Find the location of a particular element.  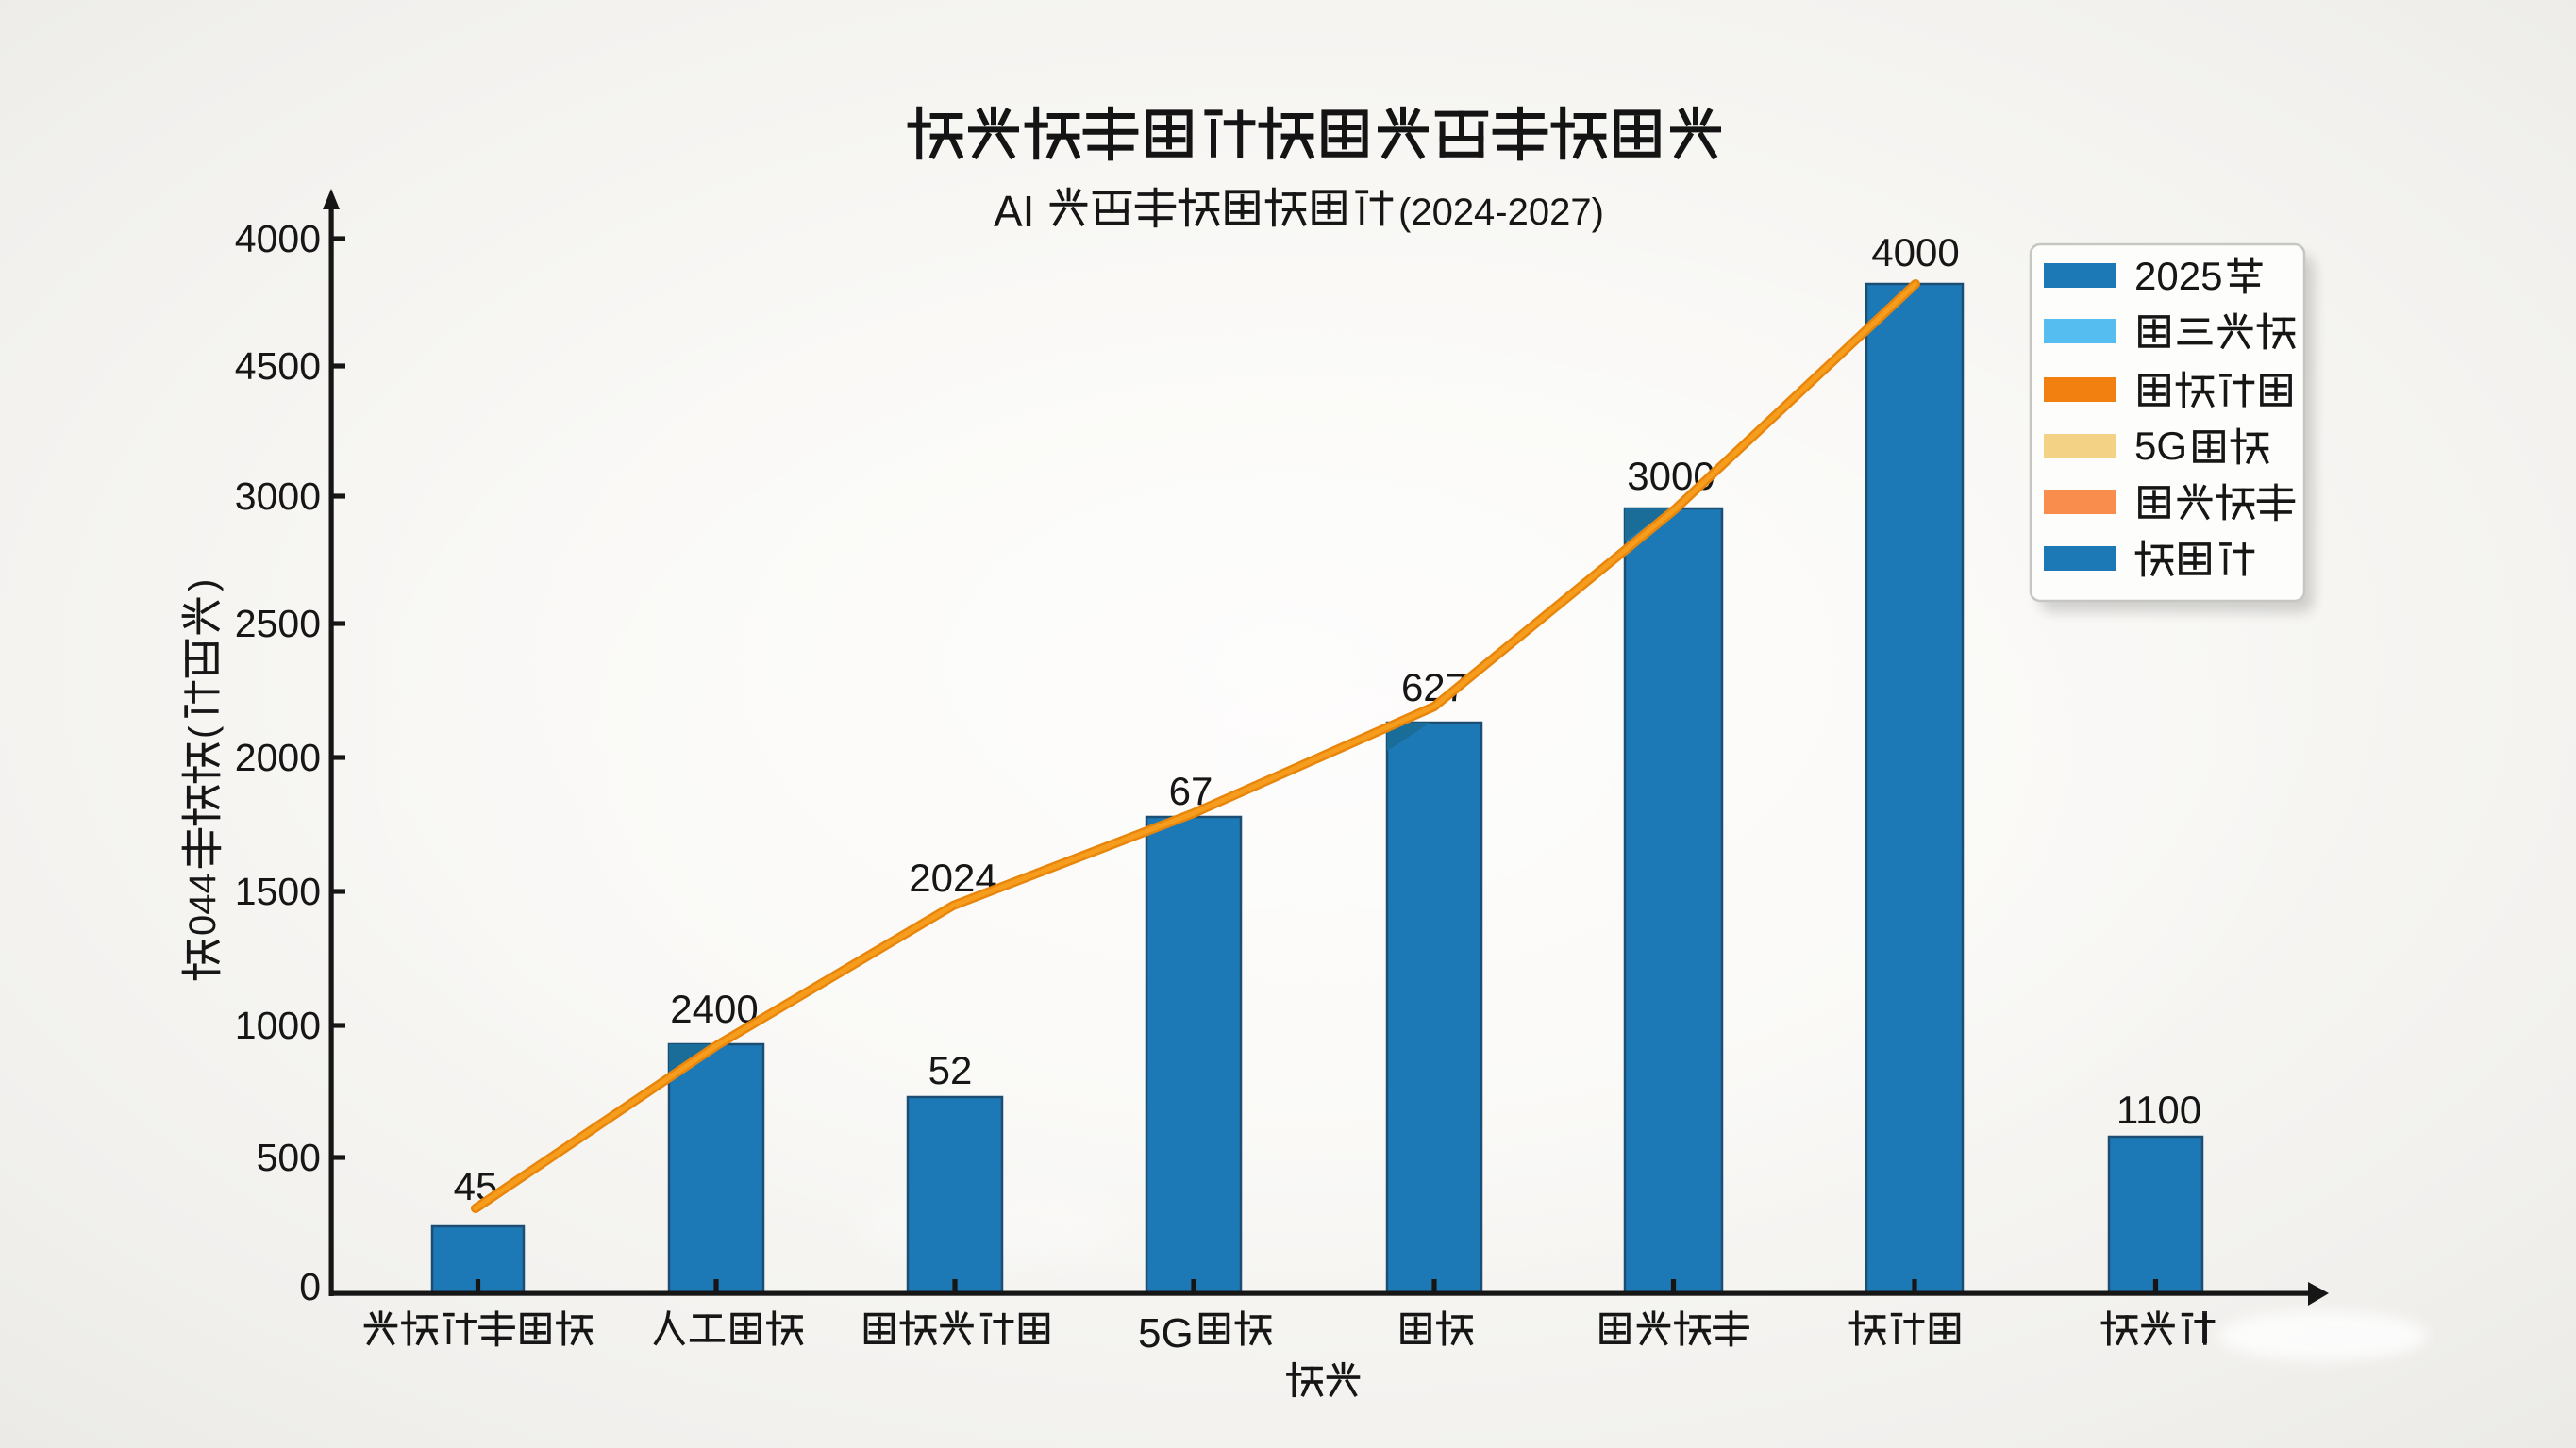

svg-text: (2024-2027) is located at coordinates (1501, 212).